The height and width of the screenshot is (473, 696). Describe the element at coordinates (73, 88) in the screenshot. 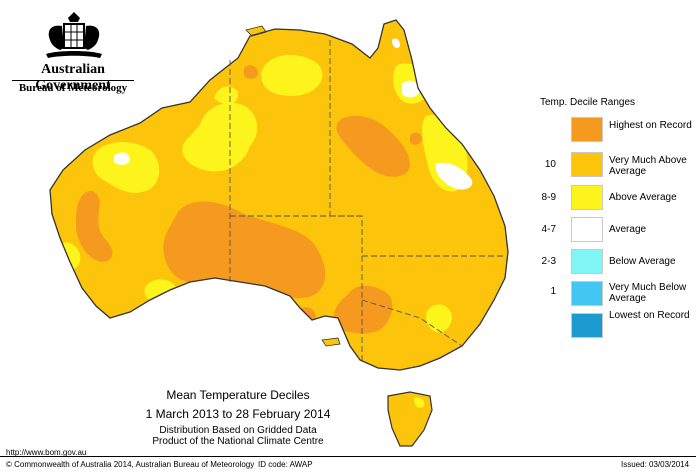

I see `bureau-title: Bureau of Meteorology` at that location.